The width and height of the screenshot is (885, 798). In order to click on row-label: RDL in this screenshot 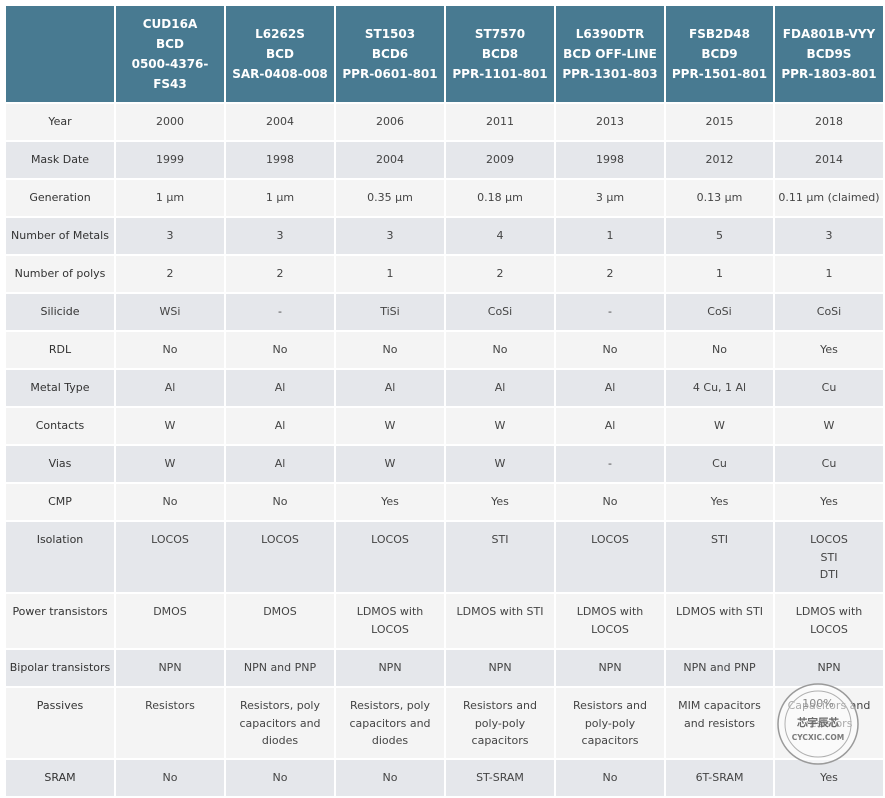, I will do `click(60, 350)`.